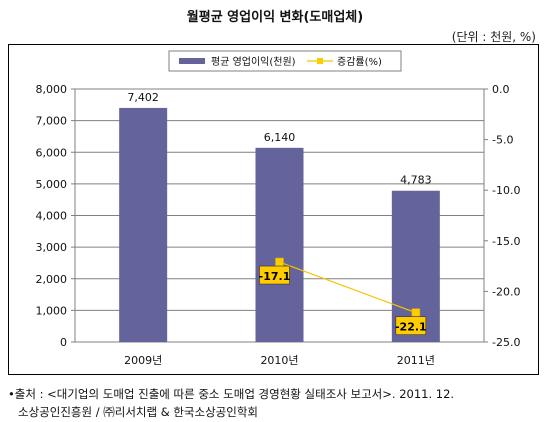  What do you see at coordinates (493, 37) in the screenshot?
I see `unit-label: (단위 : 천원, %)` at bounding box center [493, 37].